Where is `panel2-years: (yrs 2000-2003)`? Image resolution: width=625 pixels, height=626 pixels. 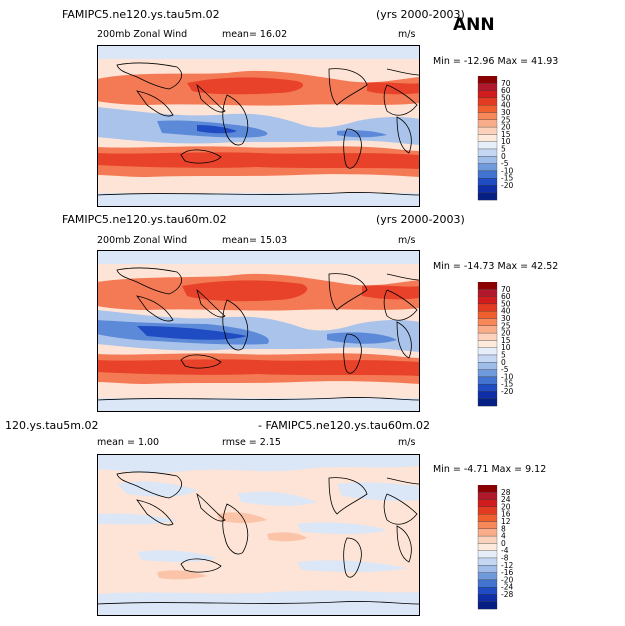
panel2-years: (yrs 2000-2003) is located at coordinates (420, 219).